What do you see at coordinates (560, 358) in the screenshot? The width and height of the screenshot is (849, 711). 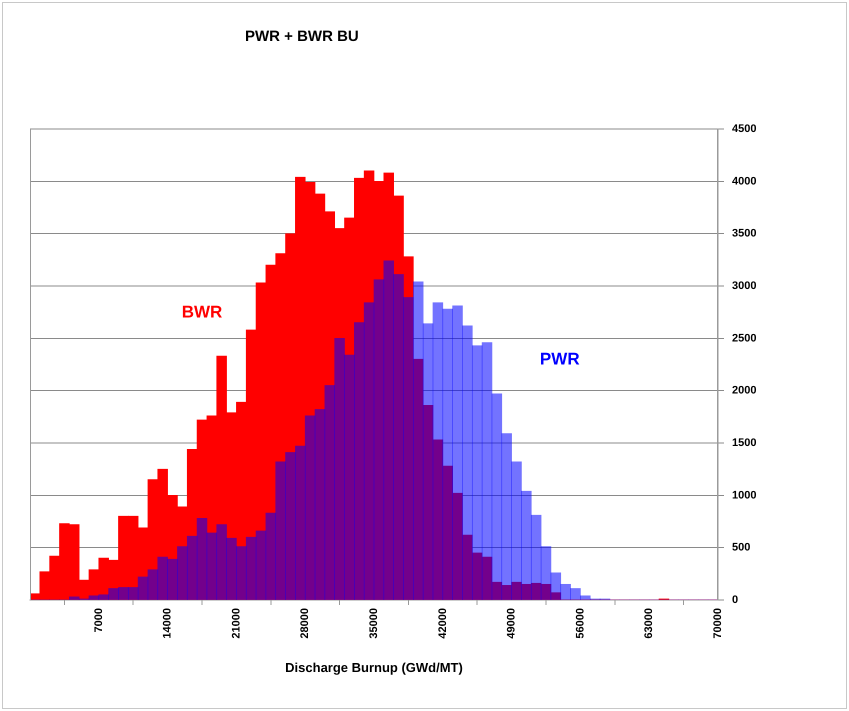 I see `text: PWR` at bounding box center [560, 358].